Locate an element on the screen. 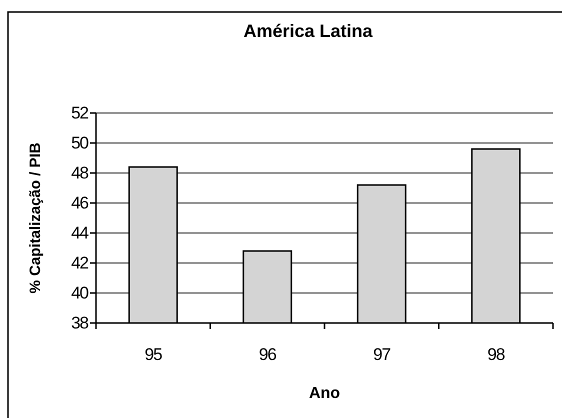 Image resolution: width=562 pixels, height=418 pixels. x-tick-label: 96 is located at coordinates (267, 354).